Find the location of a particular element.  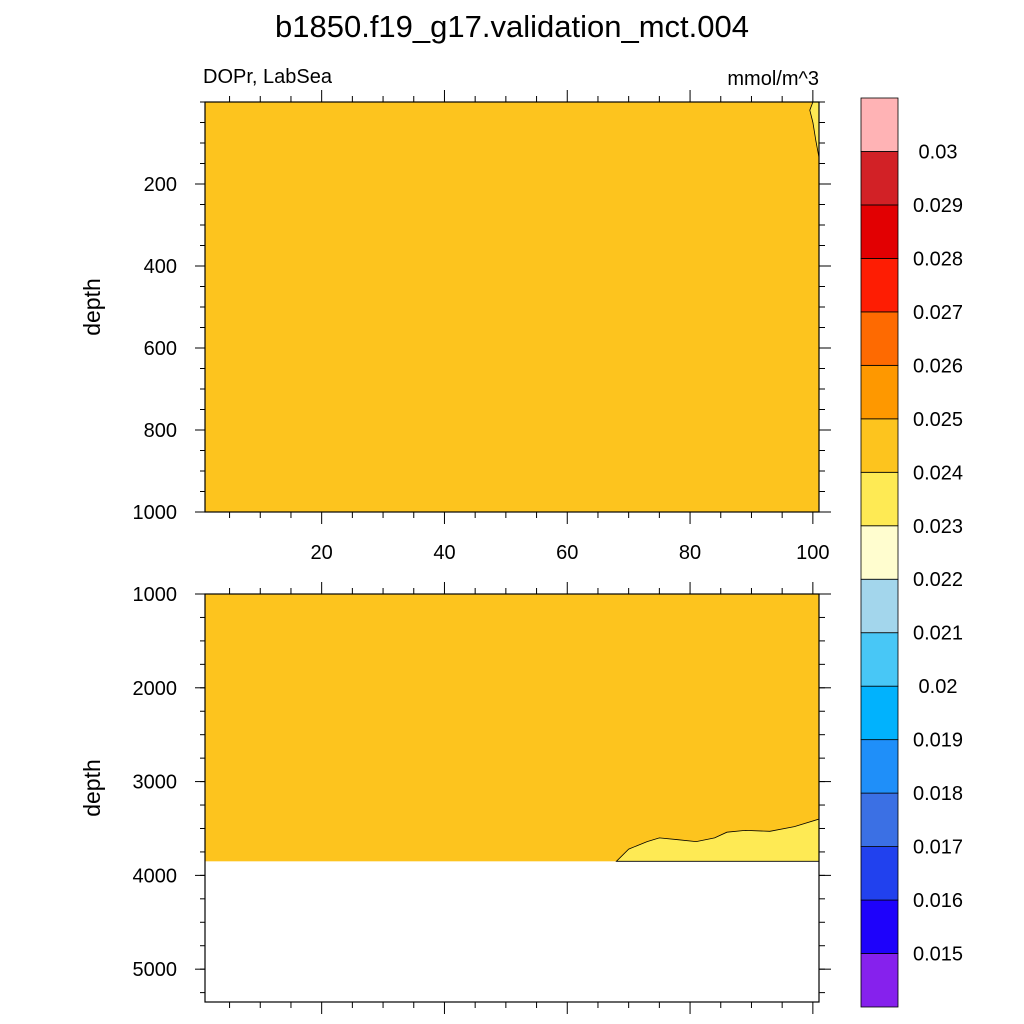

x-tick-label: 100 is located at coordinates (812, 553).